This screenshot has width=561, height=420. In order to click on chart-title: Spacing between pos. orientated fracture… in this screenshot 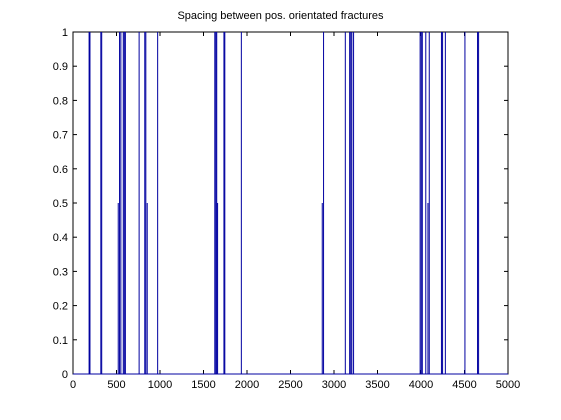, I will do `click(280, 16)`.